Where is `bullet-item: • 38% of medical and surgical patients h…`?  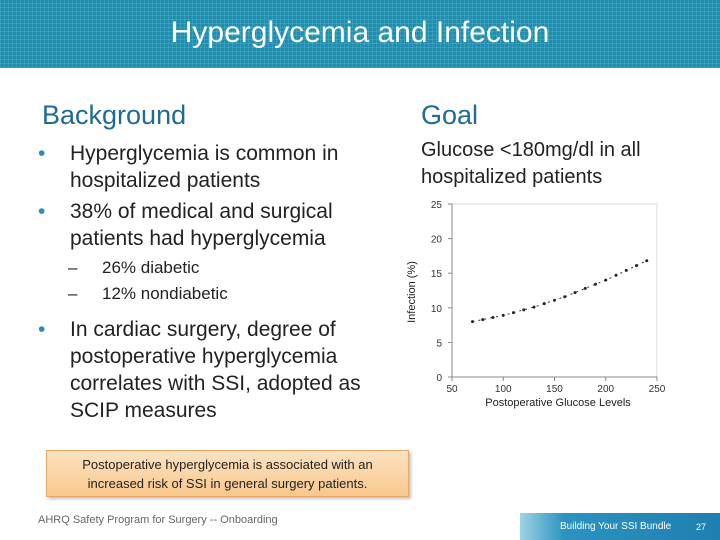
bullet-item: • 38% of medical and surgical patients h… is located at coordinates (213, 225).